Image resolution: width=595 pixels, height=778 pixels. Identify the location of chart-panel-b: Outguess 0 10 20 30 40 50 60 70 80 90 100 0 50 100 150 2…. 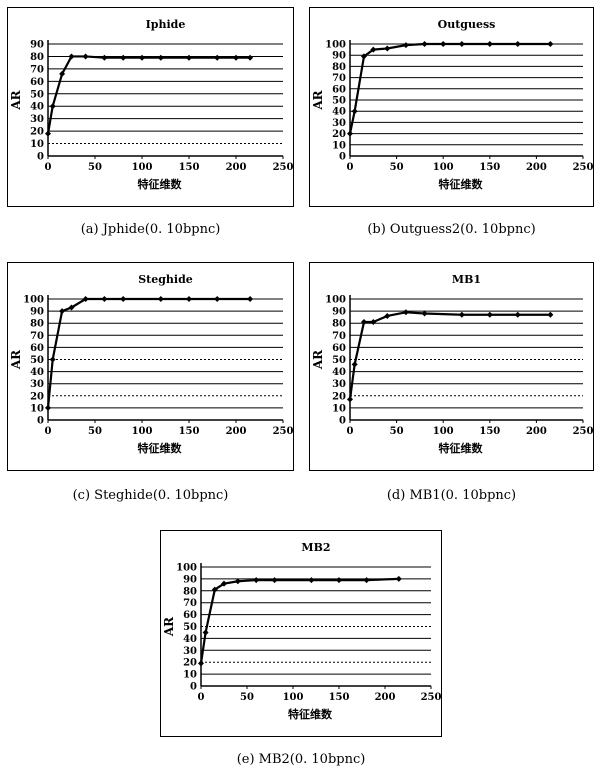
(451, 107).